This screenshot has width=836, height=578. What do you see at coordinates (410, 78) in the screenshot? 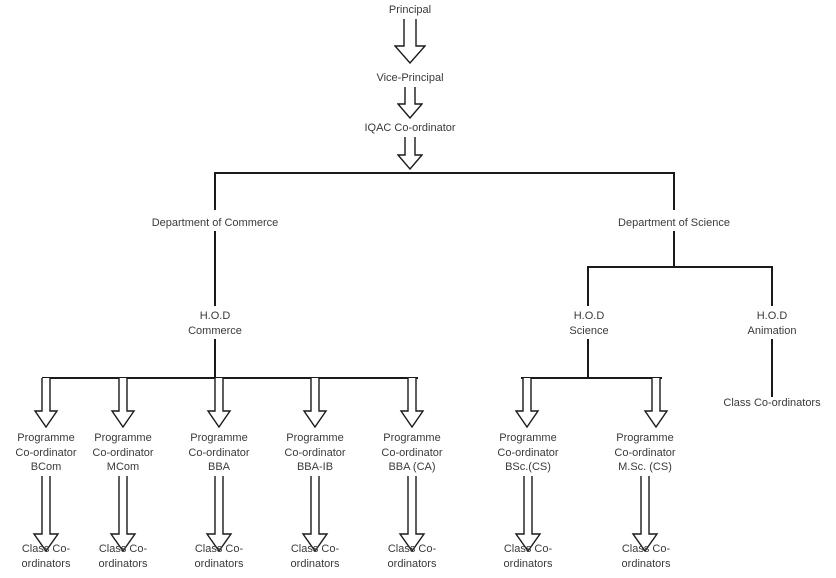
I see `node-vice-principal: Vice-Principal` at bounding box center [410, 78].